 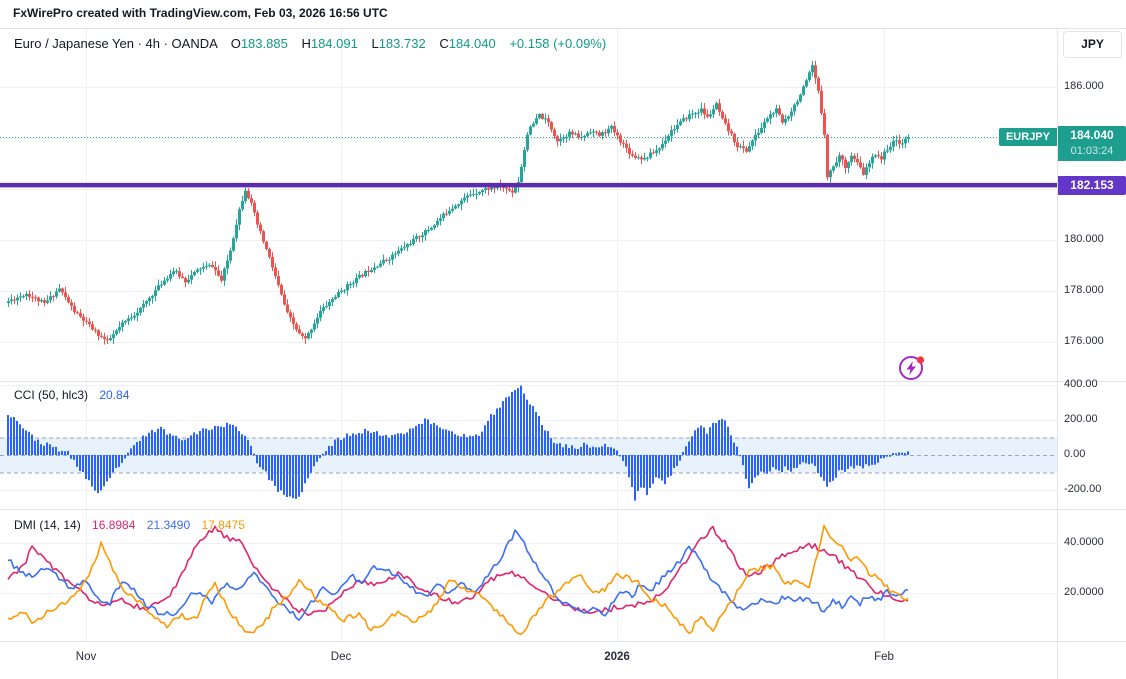 I want to click on time-axis-label: 2026, so click(x=617, y=657).